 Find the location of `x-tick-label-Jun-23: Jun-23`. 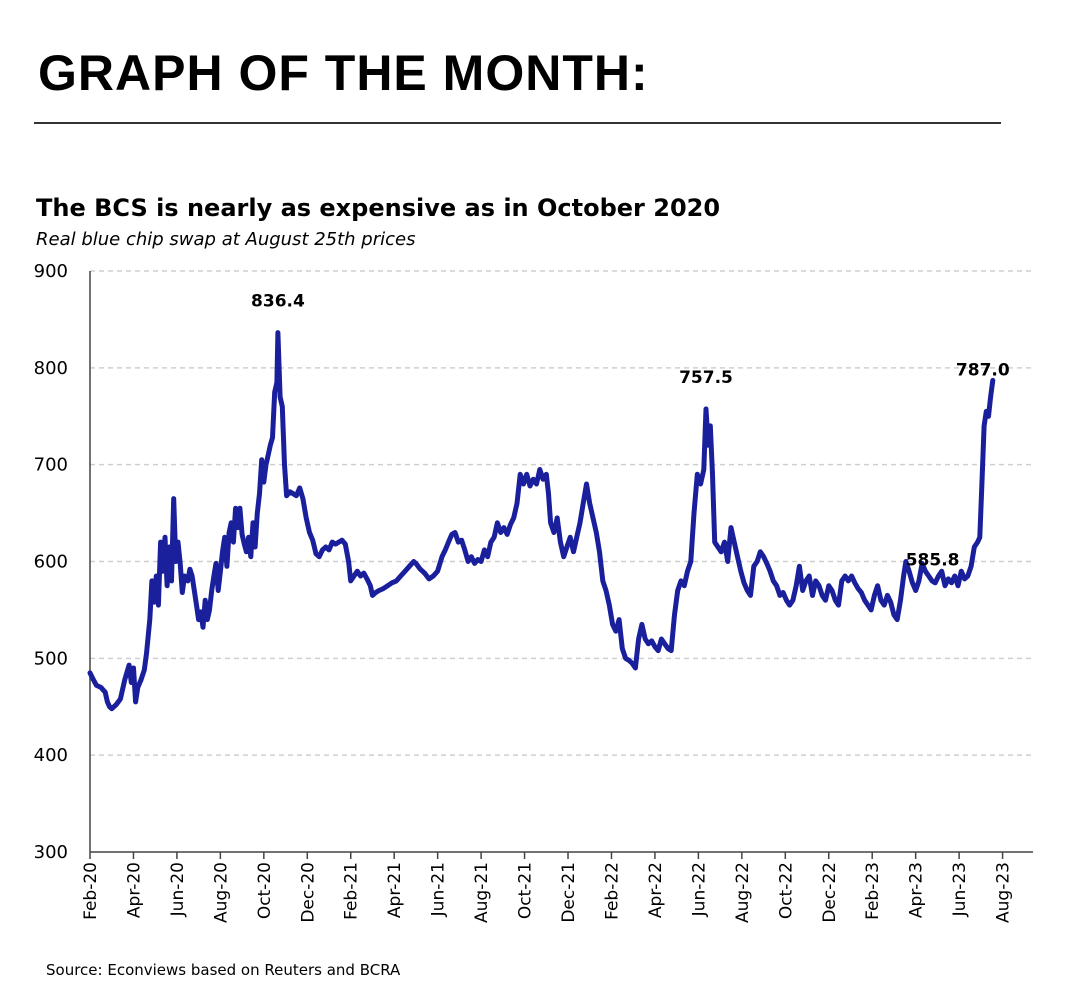

x-tick-label-Jun-23: Jun-23 is located at coordinates (960, 889).